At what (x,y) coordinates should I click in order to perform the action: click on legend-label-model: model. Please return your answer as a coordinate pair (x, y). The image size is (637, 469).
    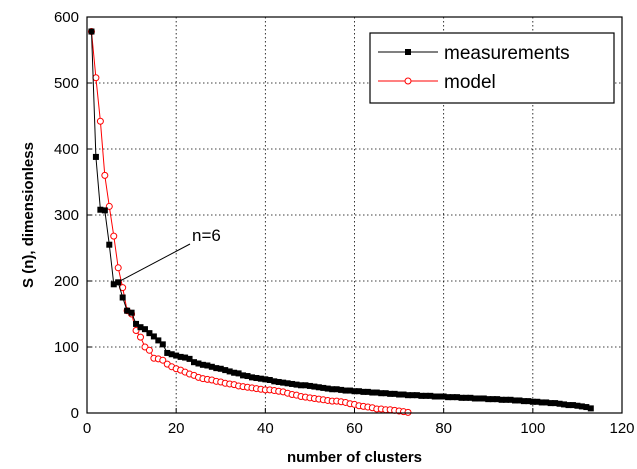
    Looking at the image, I should click on (470, 82).